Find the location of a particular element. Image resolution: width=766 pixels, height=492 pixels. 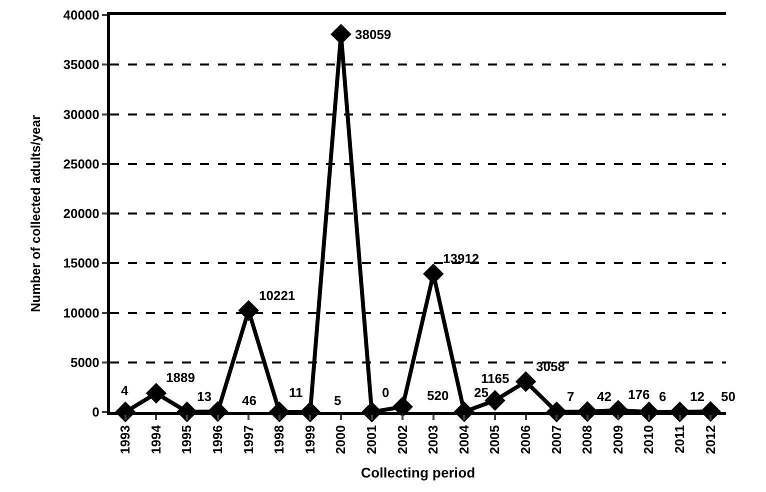

data-label: 42 is located at coordinates (604, 396).